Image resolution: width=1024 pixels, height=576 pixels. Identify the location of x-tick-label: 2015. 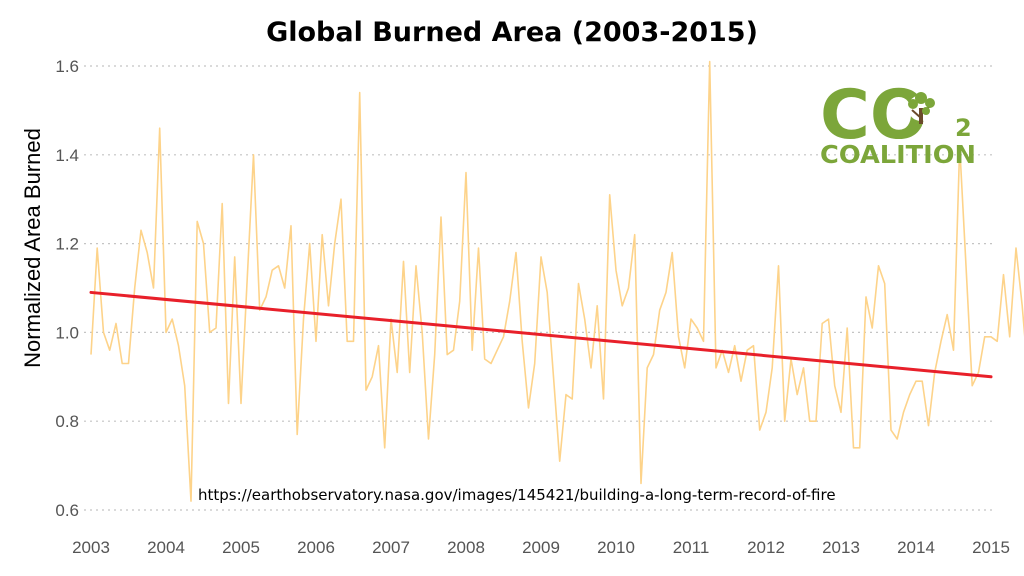
(991, 547).